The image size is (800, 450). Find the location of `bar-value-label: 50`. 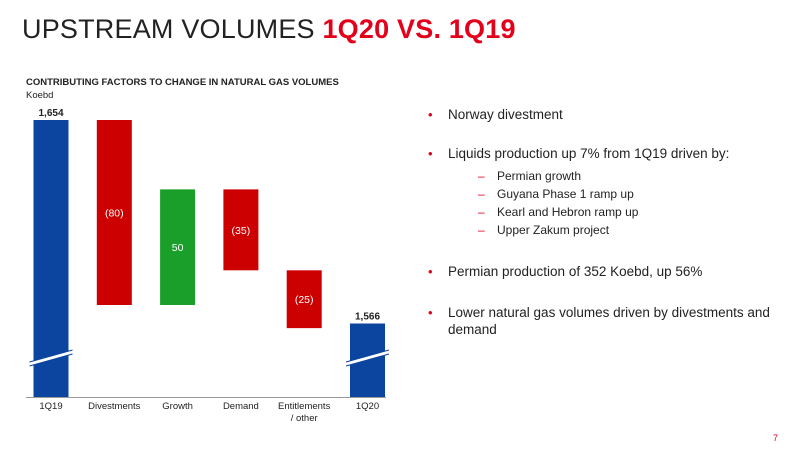

bar-value-label: 50 is located at coordinates (178, 248).